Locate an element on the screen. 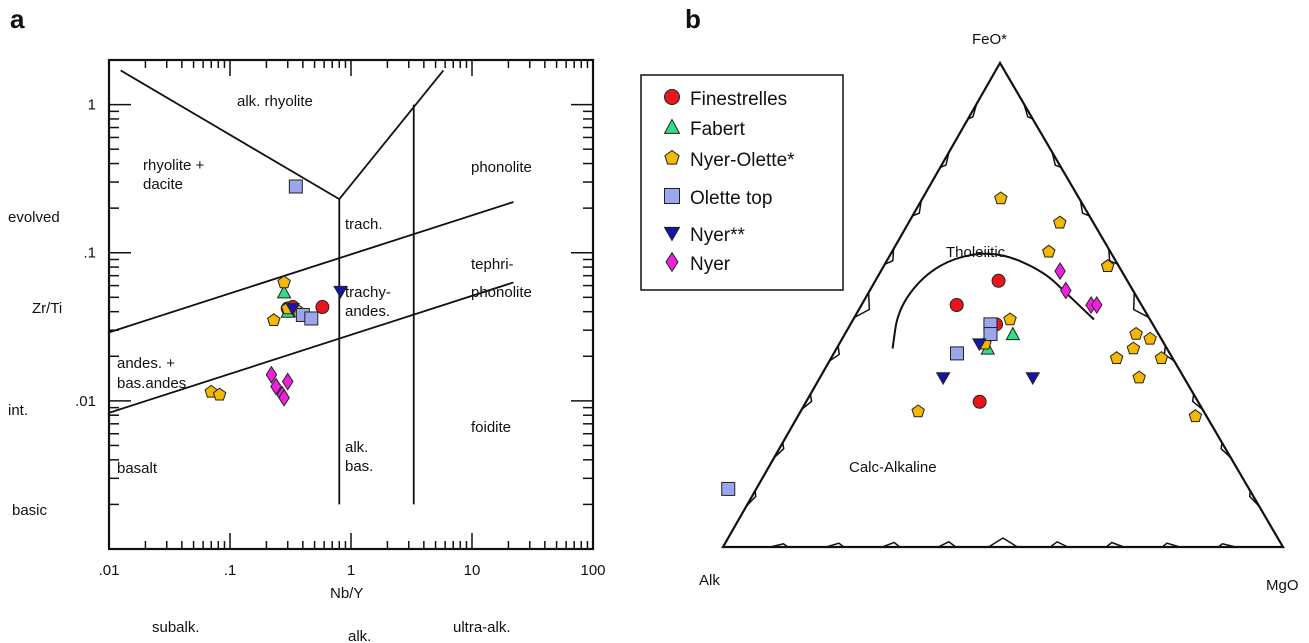 Image resolution: width=1309 pixels, height=643 pixels. legend-label-fabert: Fabert is located at coordinates (718, 129).